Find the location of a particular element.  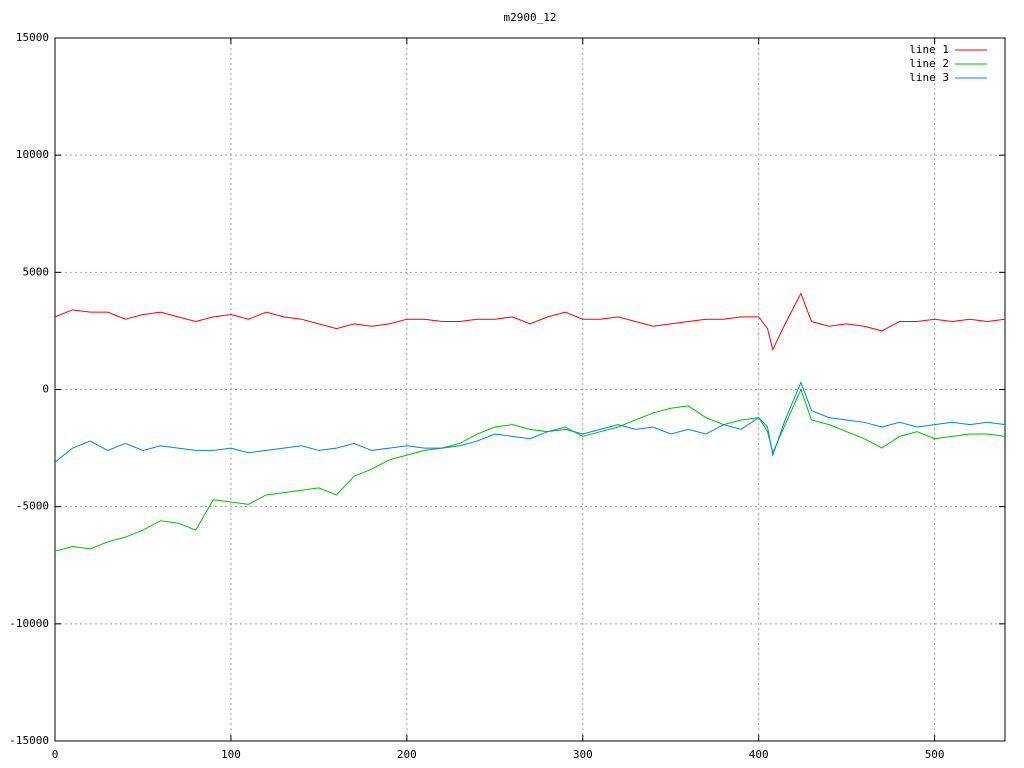

chart-title: m2900_12 is located at coordinates (530, 17).